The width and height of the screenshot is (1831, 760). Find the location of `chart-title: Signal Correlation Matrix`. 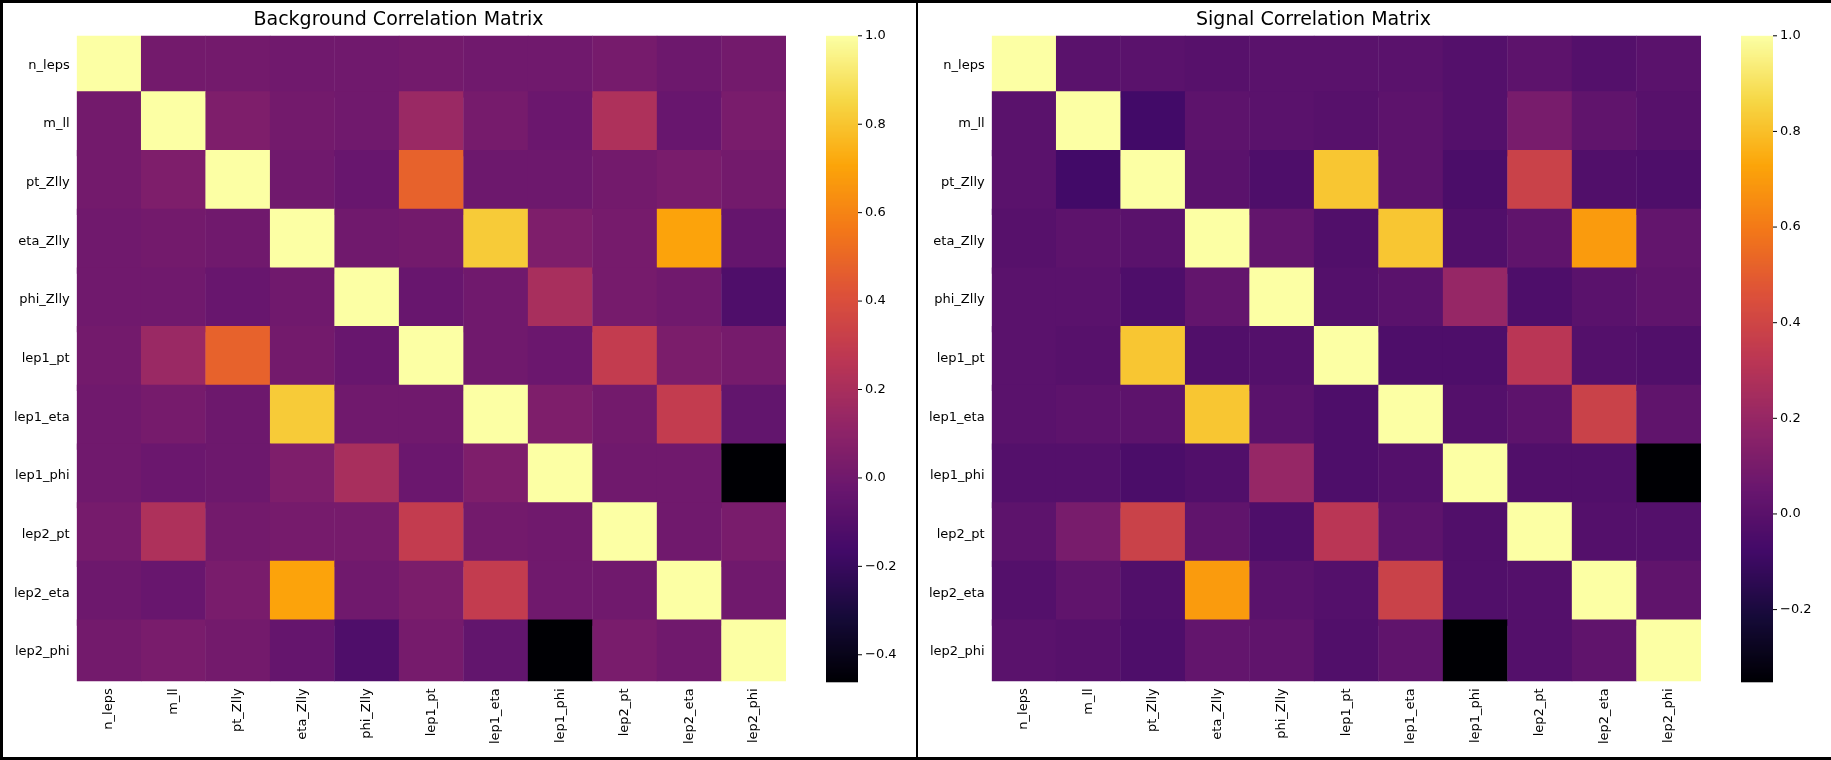

chart-title: Signal Correlation Matrix is located at coordinates (1313, 18).